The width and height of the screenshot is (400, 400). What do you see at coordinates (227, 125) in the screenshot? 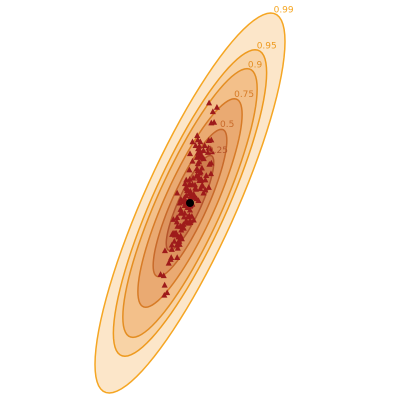
I see `contour-label-0-5: 0.5` at bounding box center [227, 125].